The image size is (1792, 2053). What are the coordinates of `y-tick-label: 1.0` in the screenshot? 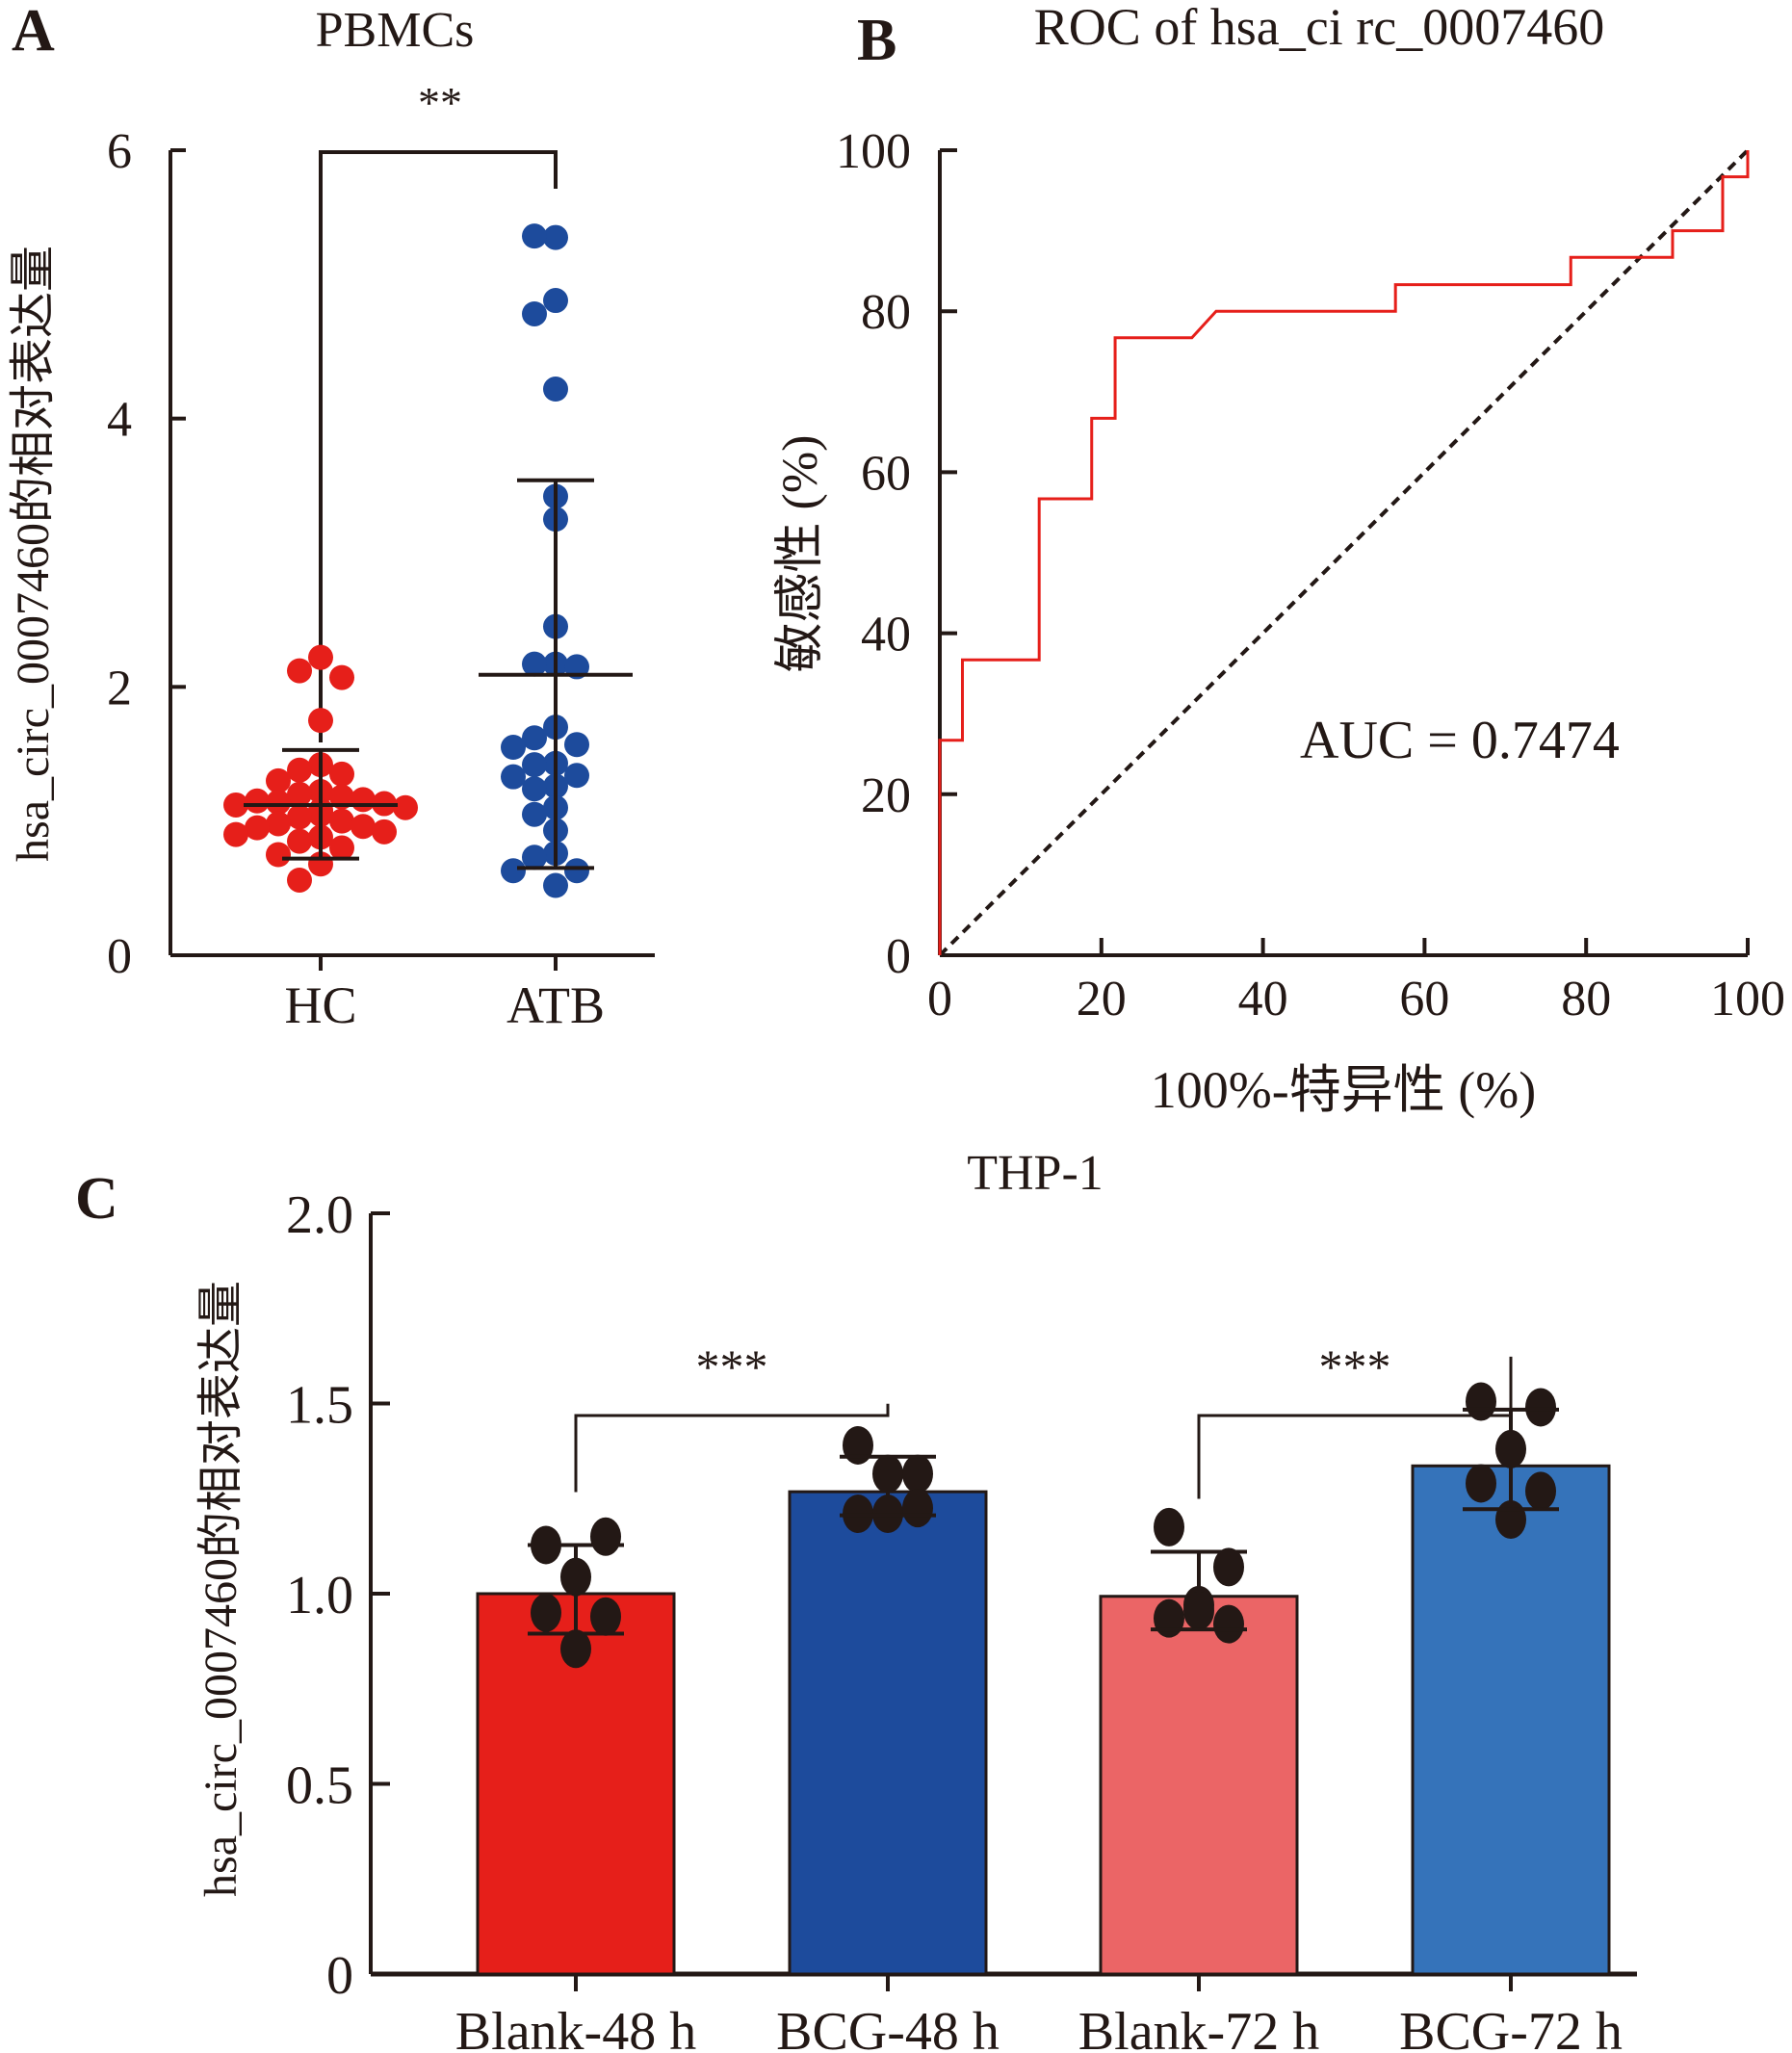 It's located at (319, 1596).